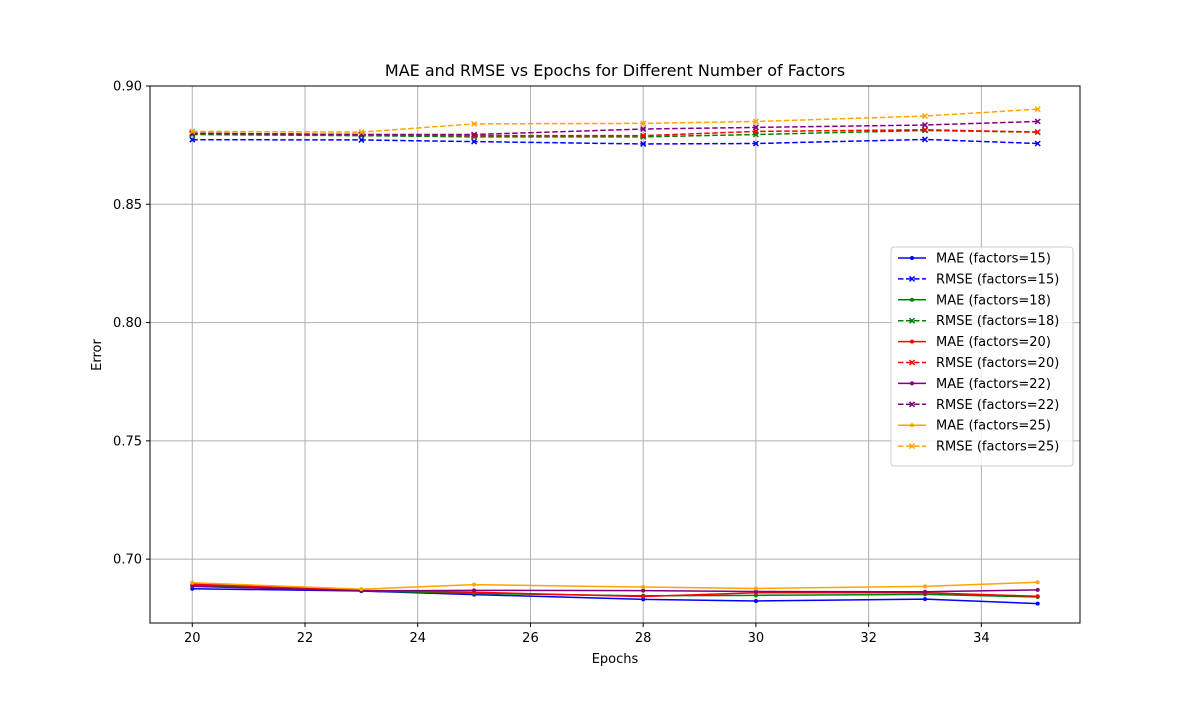 This screenshot has height=704, width=1200. I want to click on x-tick-label: 28, so click(643, 638).